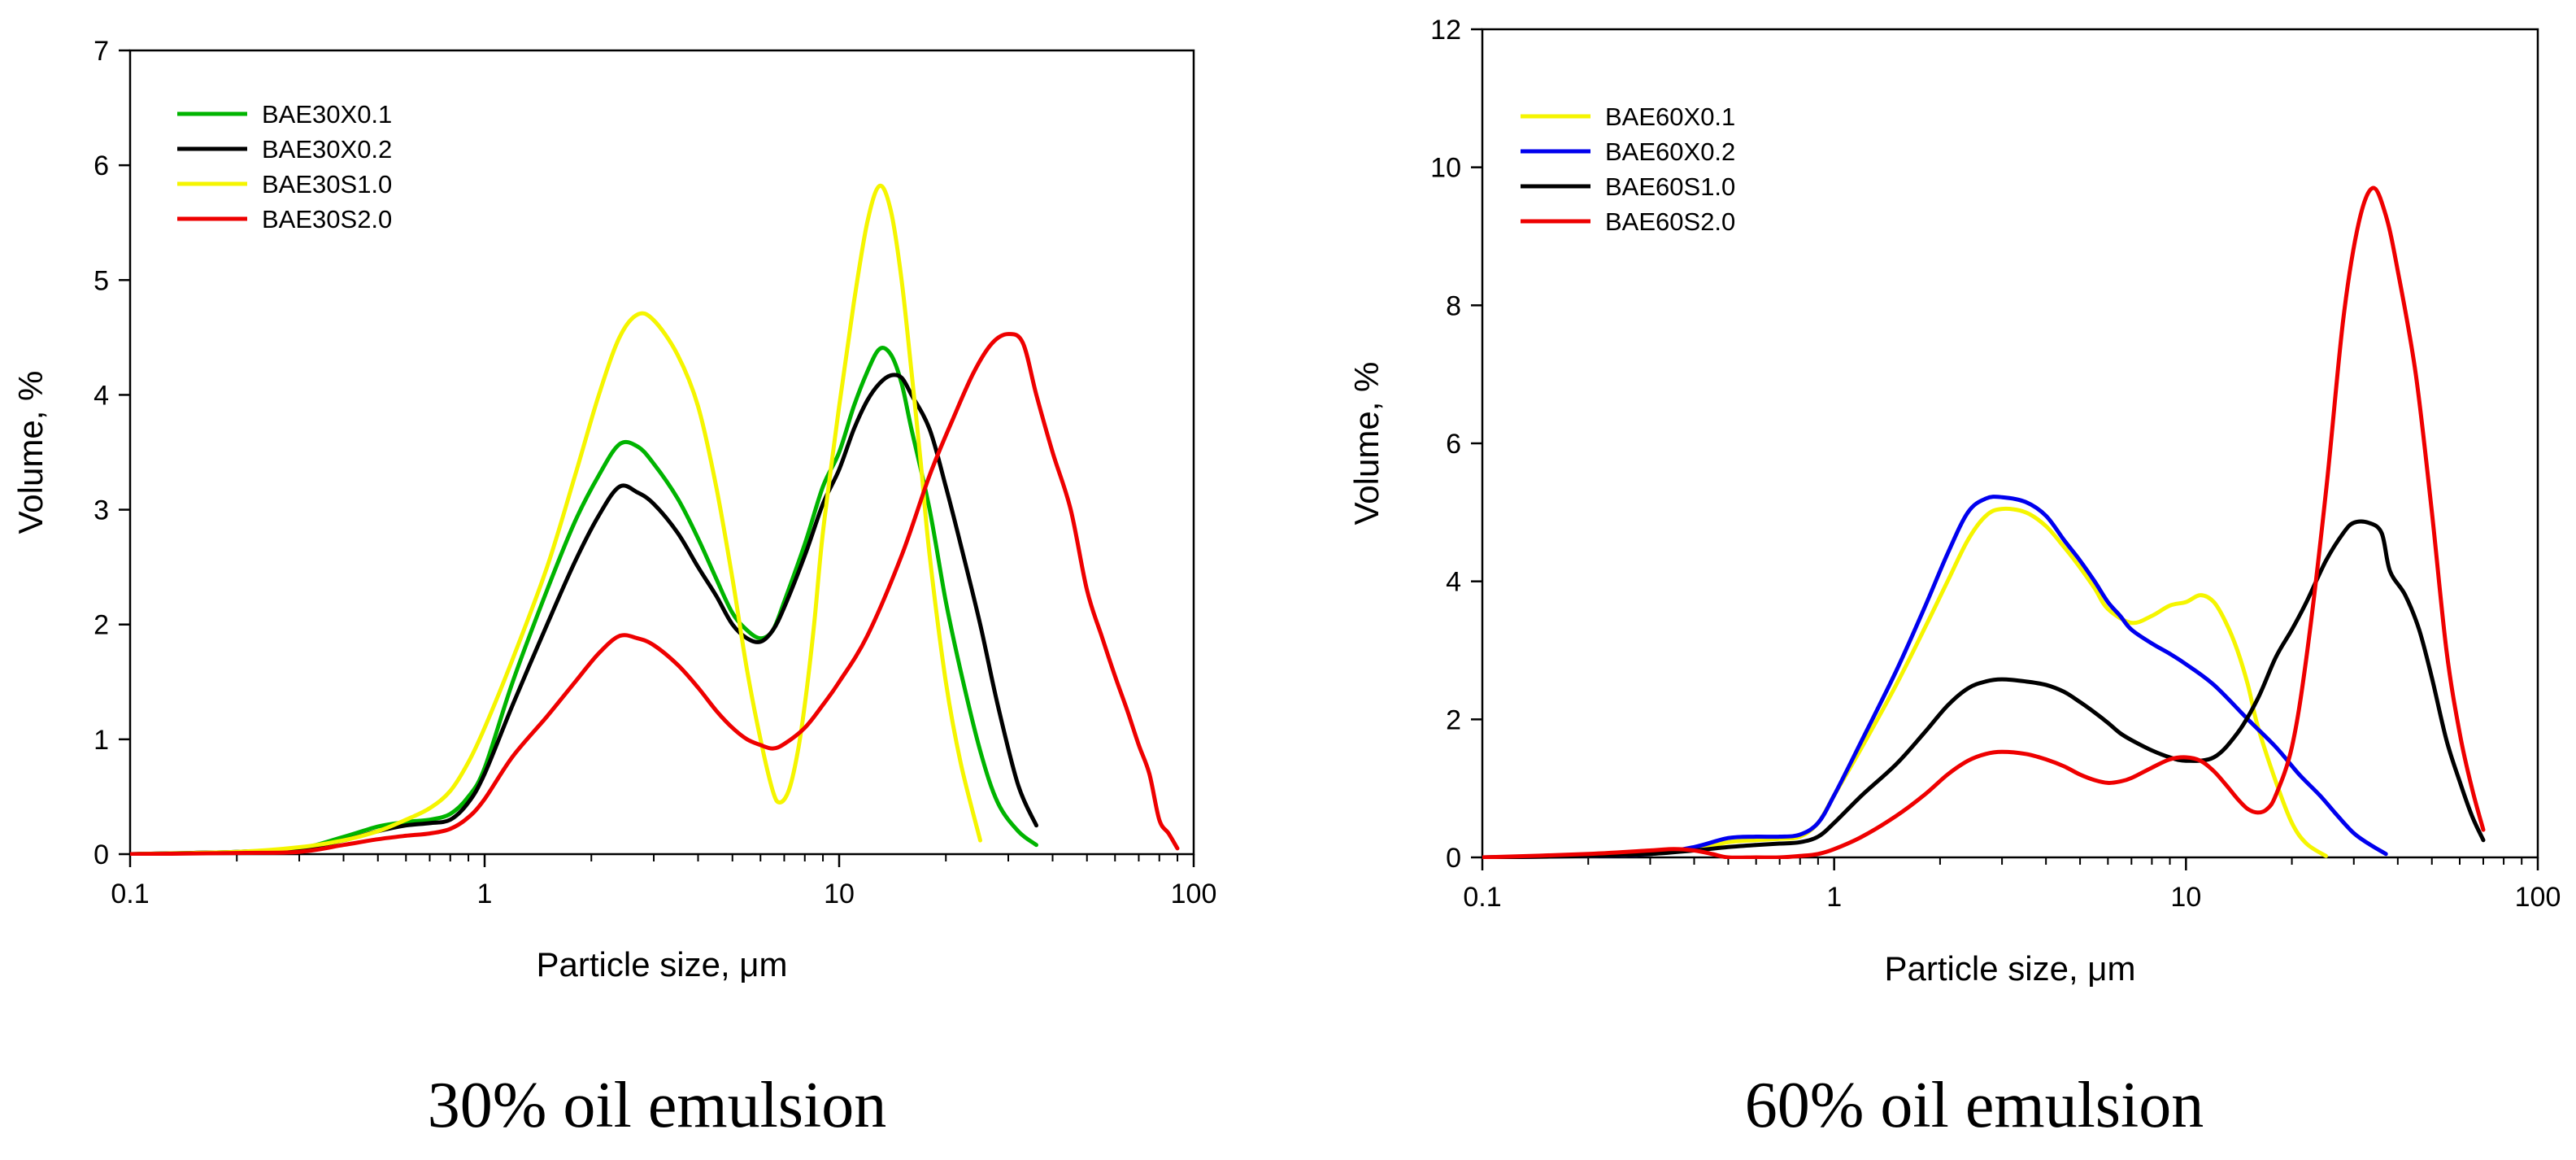  What do you see at coordinates (327, 149) in the screenshot?
I see `legend-entry: BAE30X0.2` at bounding box center [327, 149].